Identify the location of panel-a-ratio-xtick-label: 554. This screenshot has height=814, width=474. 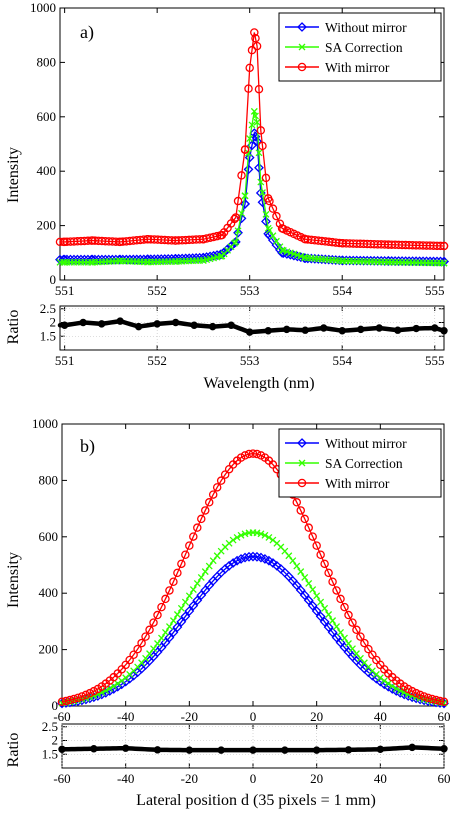
(342, 360).